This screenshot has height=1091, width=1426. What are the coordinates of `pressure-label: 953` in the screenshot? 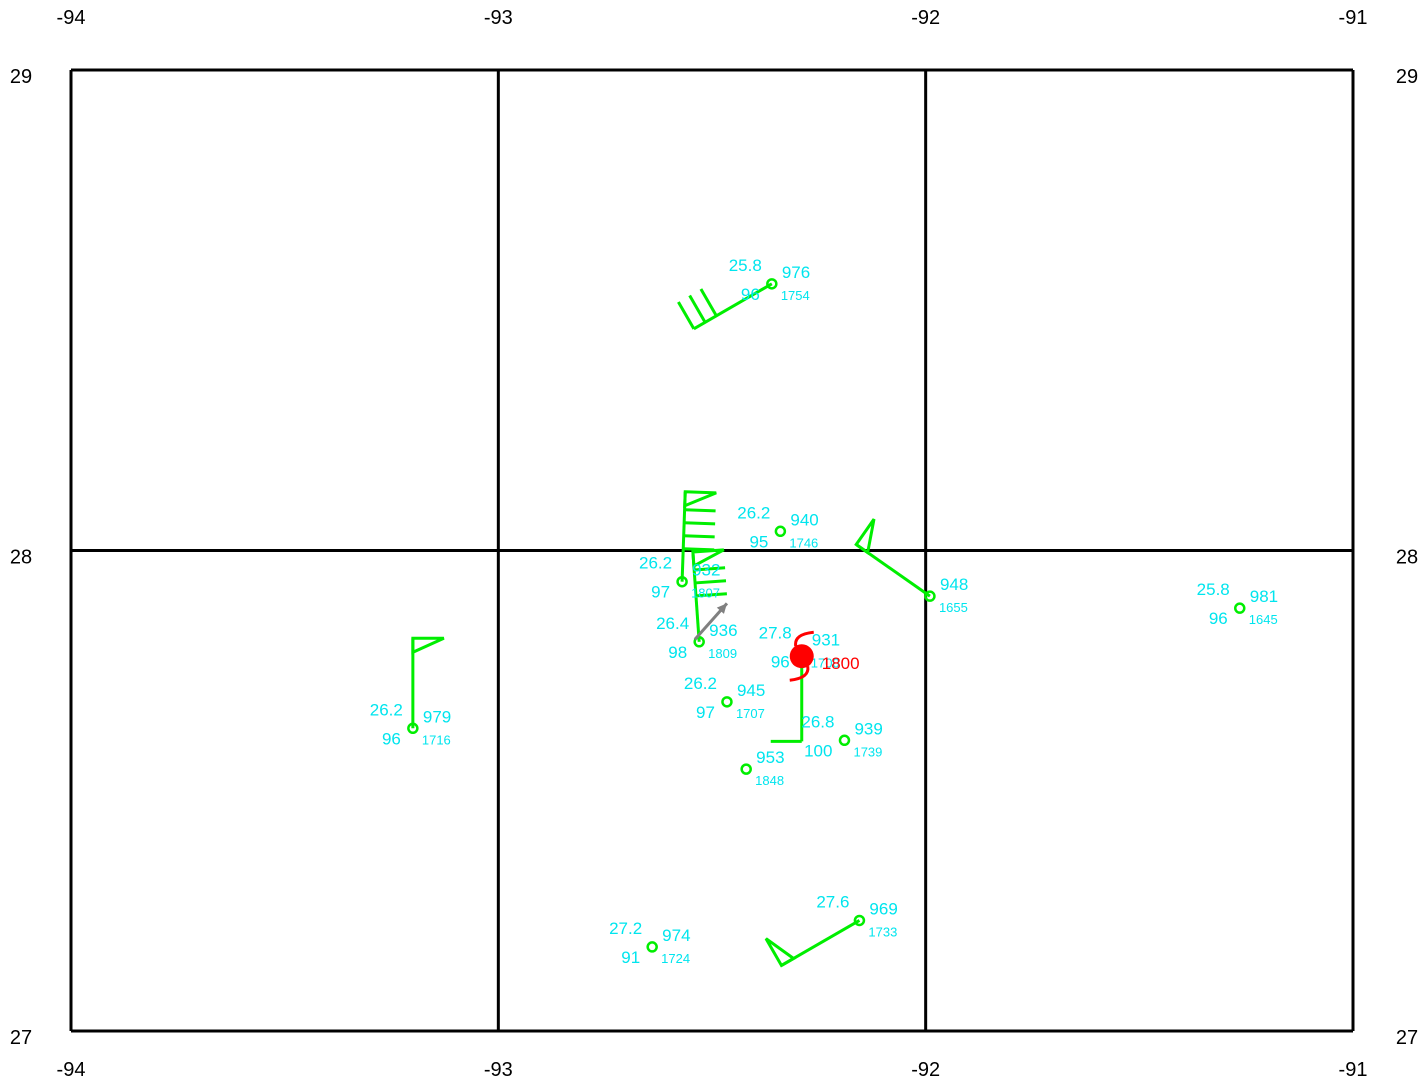 It's located at (770, 757).